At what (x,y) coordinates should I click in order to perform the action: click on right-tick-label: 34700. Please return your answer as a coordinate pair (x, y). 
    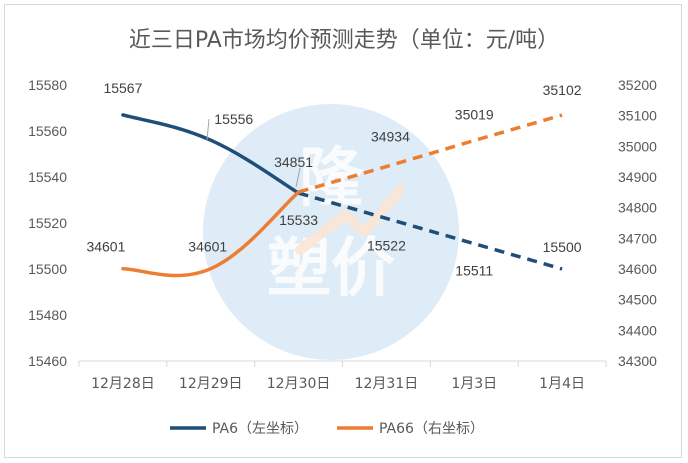
    Looking at the image, I should click on (637, 238).